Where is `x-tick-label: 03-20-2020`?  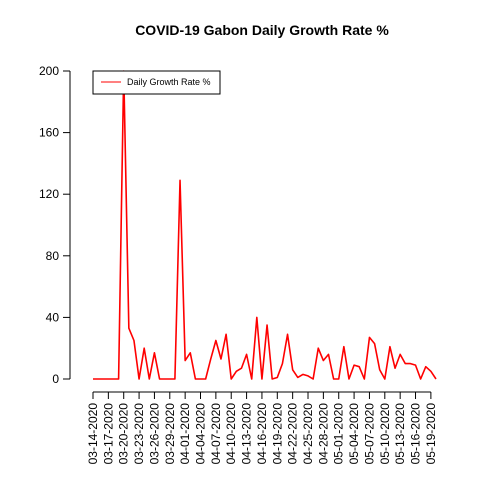 x-tick-label: 03-20-2020 is located at coordinates (124, 434).